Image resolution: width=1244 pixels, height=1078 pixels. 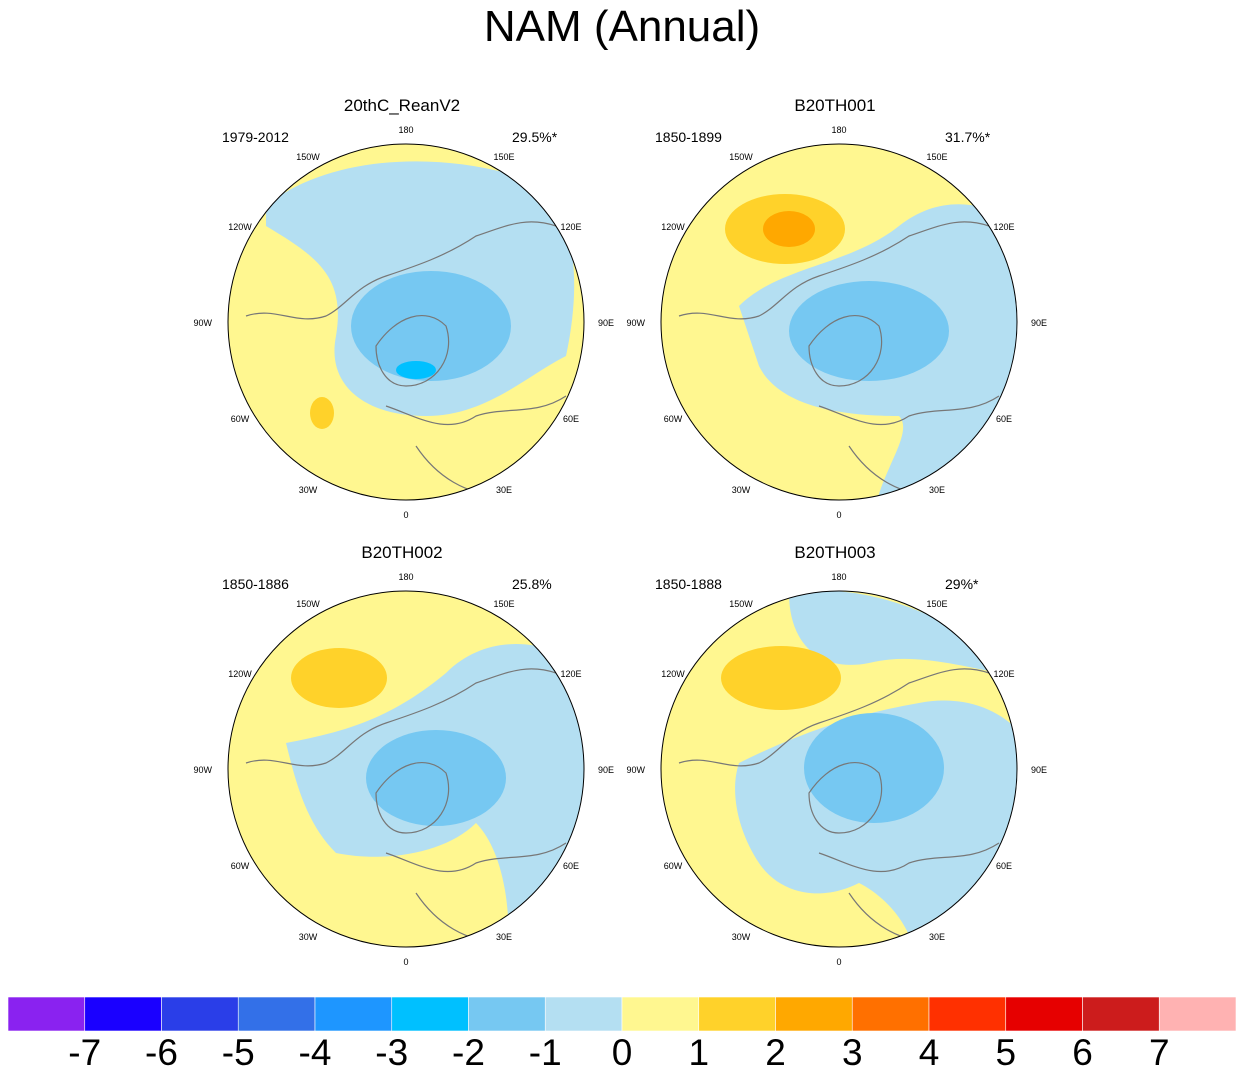 What do you see at coordinates (255, 137) in the screenshot?
I see `panel-period: 1979-2012` at bounding box center [255, 137].